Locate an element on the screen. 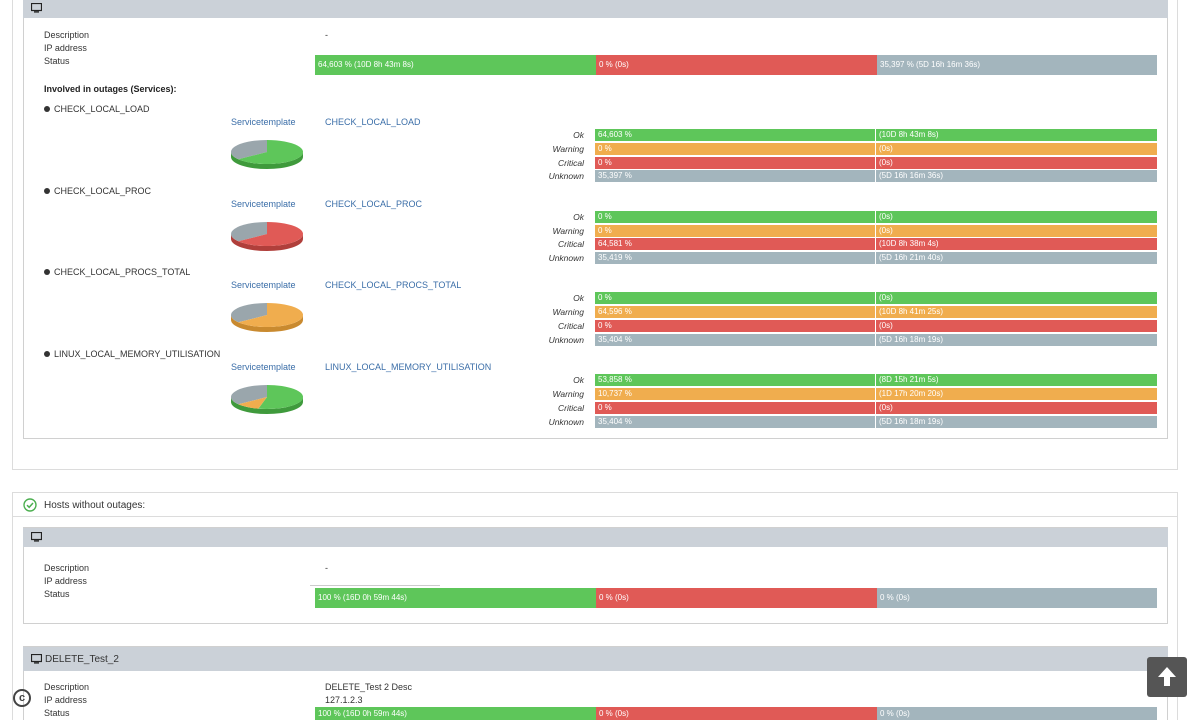 This screenshot has width=1200, height=720. state-bar-unknown: 35,397 % (5D 16h 16m 36s) is located at coordinates (876, 176).